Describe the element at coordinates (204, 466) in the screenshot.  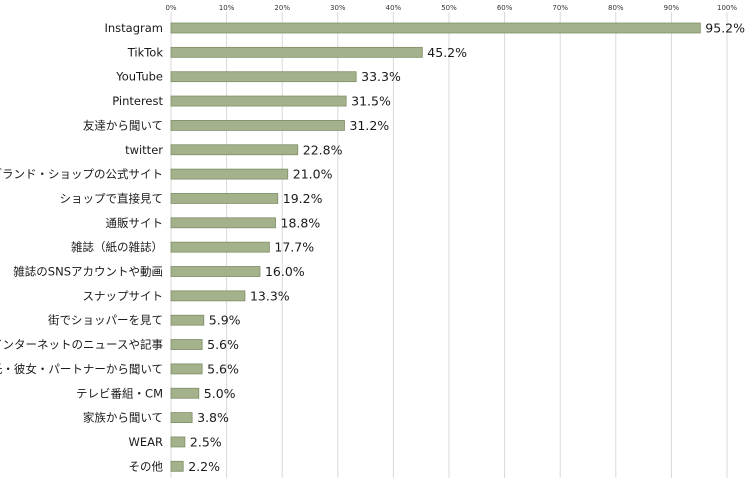
I see `value-label: 2.2%` at that location.